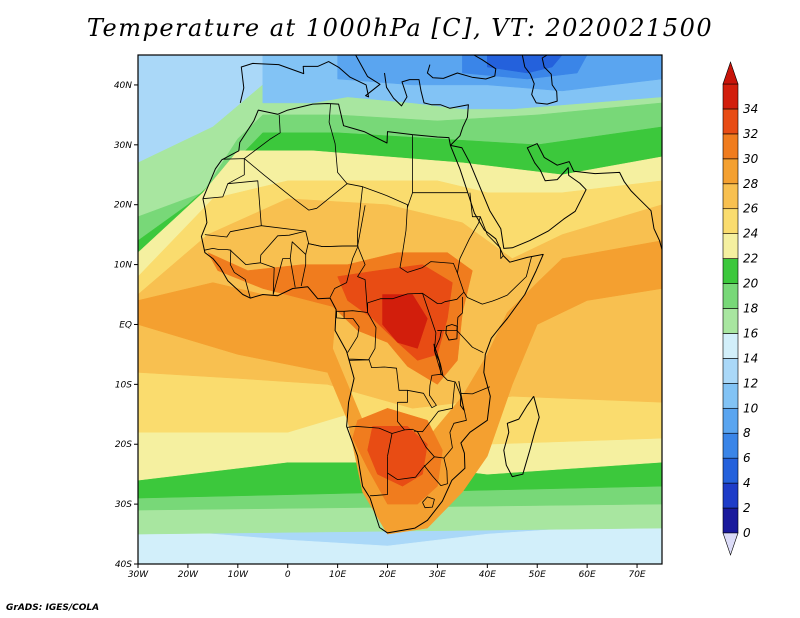 This screenshot has width=800, height=618. Describe the element at coordinates (750, 358) in the screenshot. I see `colorbar-label: 14` at that location.